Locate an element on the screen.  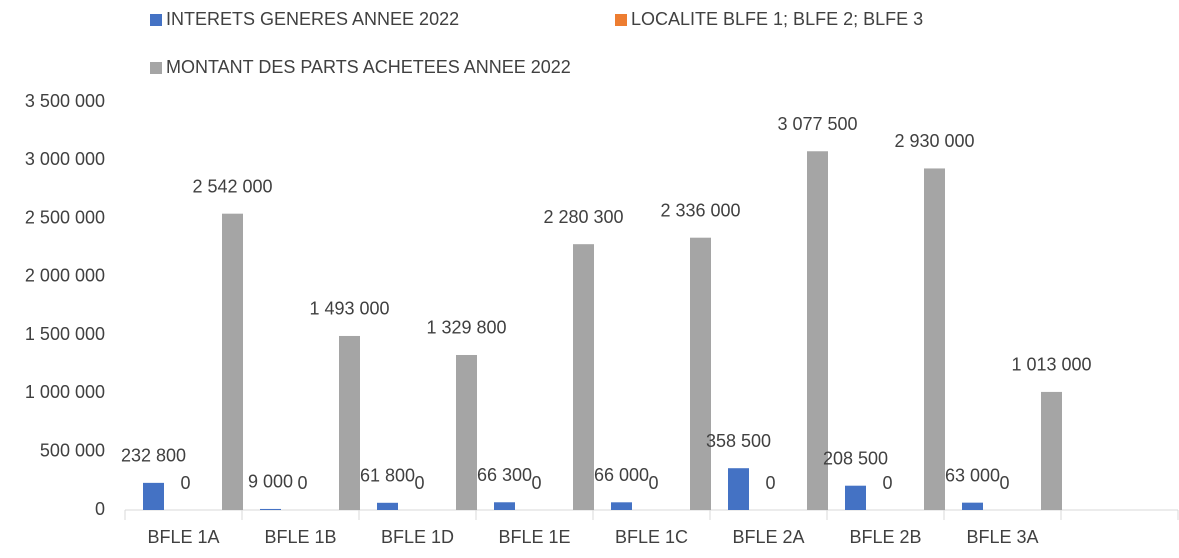
x-tick-label: BFLE 1E is located at coordinates (534, 537).